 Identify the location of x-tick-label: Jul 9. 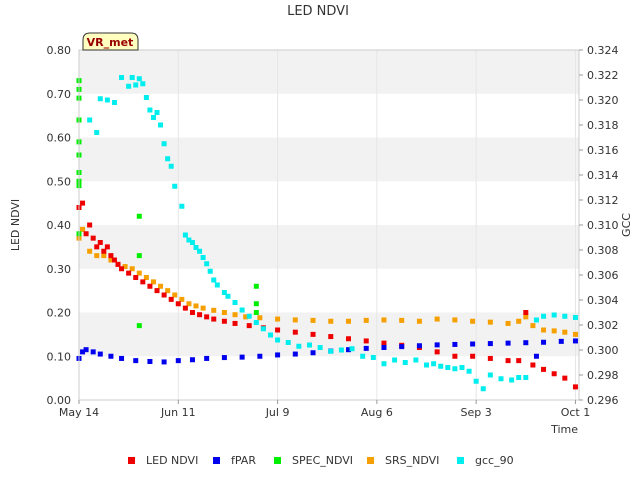
(277, 412).